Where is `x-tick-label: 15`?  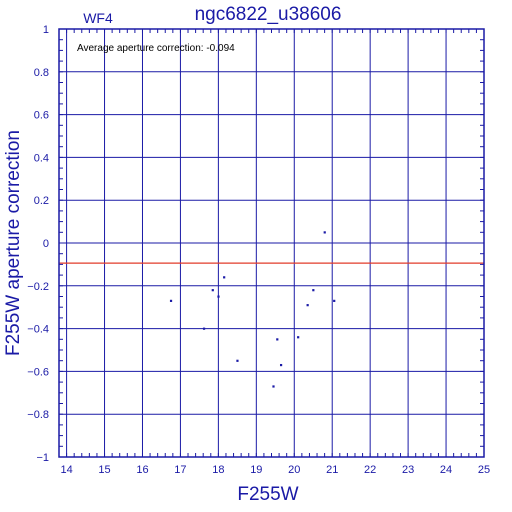 x-tick-label: 15 is located at coordinates (104, 470).